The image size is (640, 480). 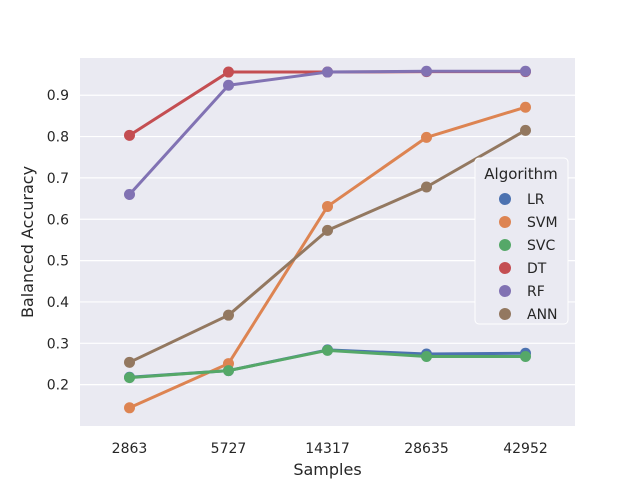 I want to click on x-tick-label: 42952, so click(x=525, y=449).